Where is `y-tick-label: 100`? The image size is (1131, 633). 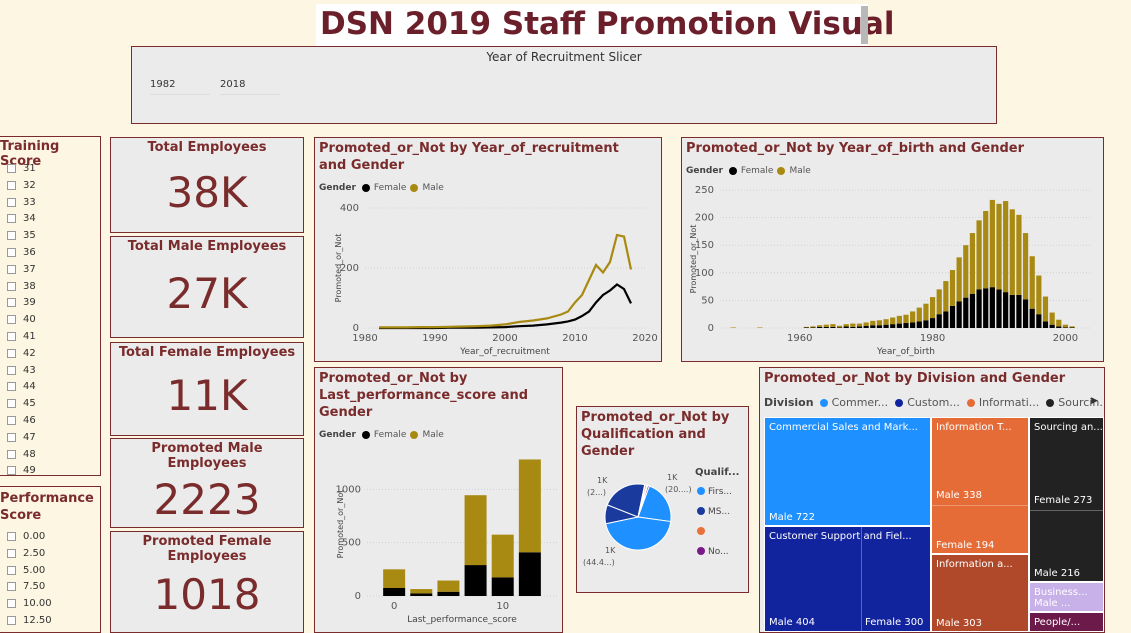
y-tick-label: 100 is located at coordinates (704, 273).